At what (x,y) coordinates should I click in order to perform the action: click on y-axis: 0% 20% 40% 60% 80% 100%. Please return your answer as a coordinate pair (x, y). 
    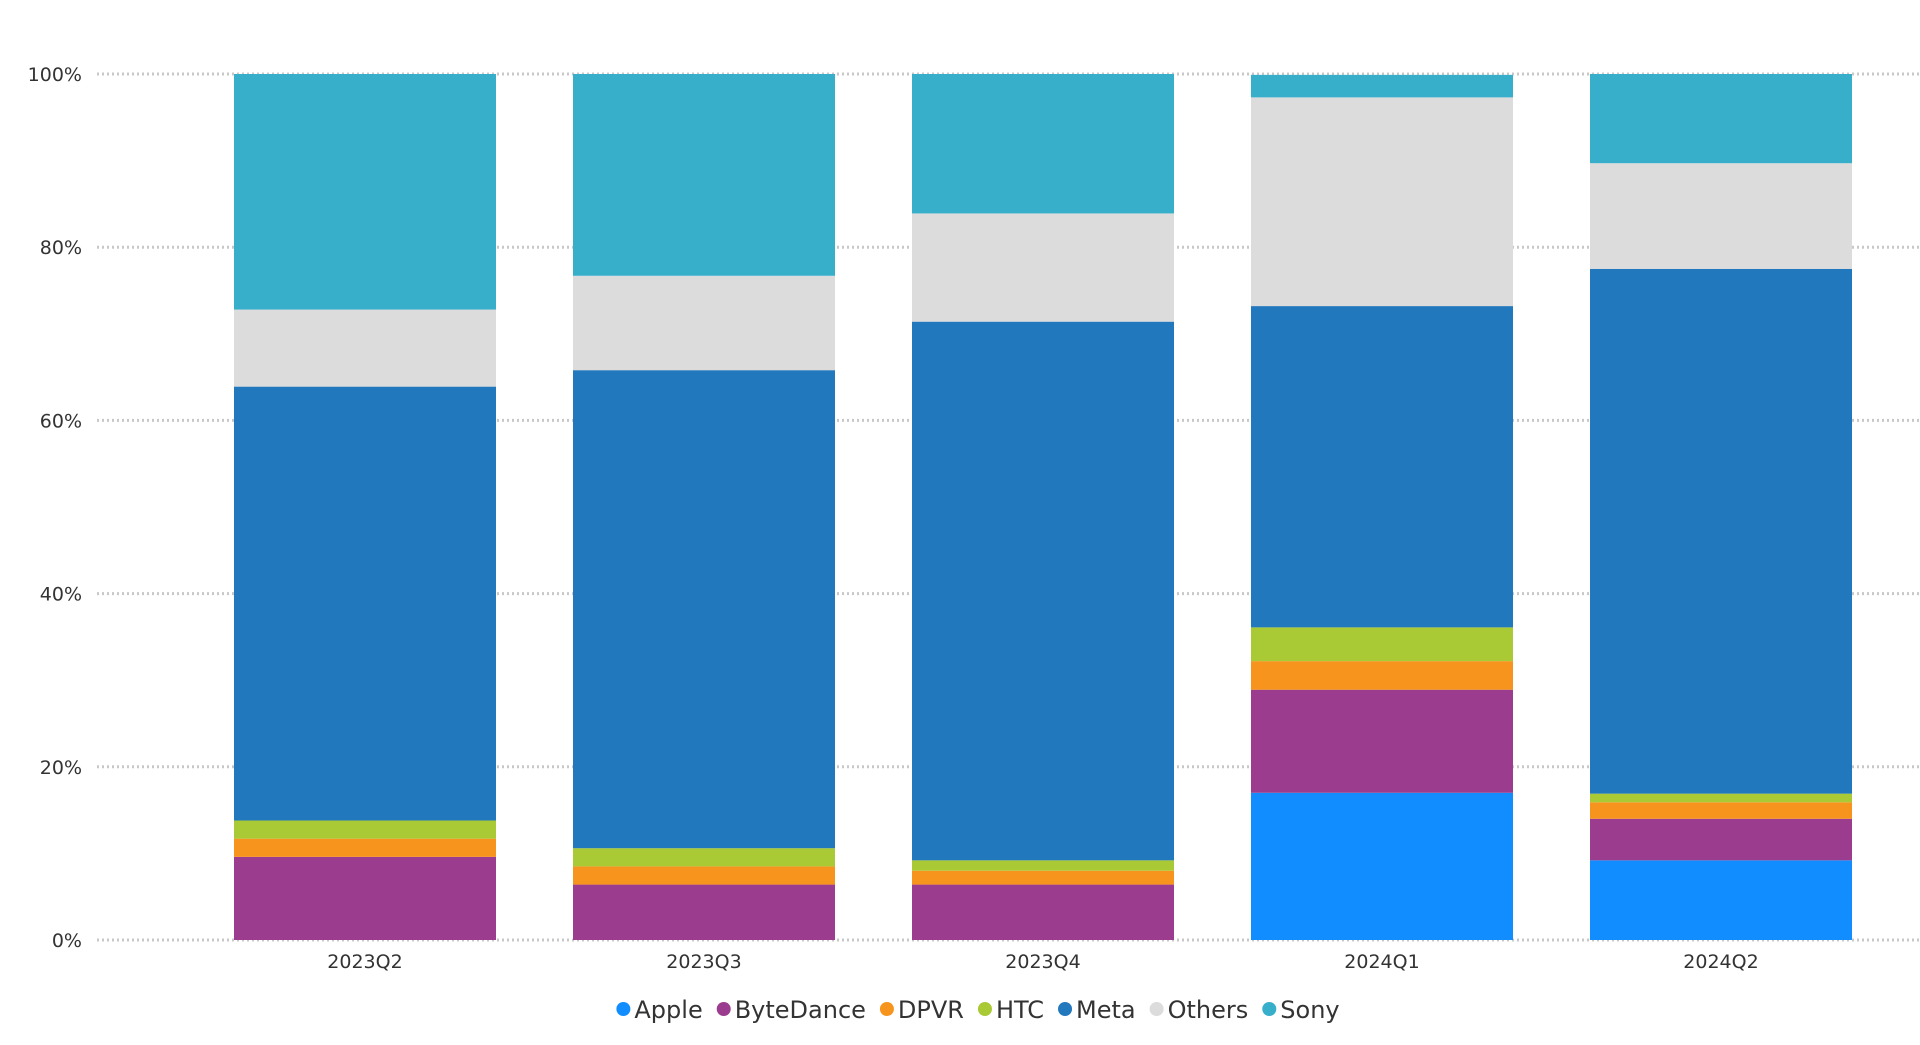
    Looking at the image, I should click on (55, 508).